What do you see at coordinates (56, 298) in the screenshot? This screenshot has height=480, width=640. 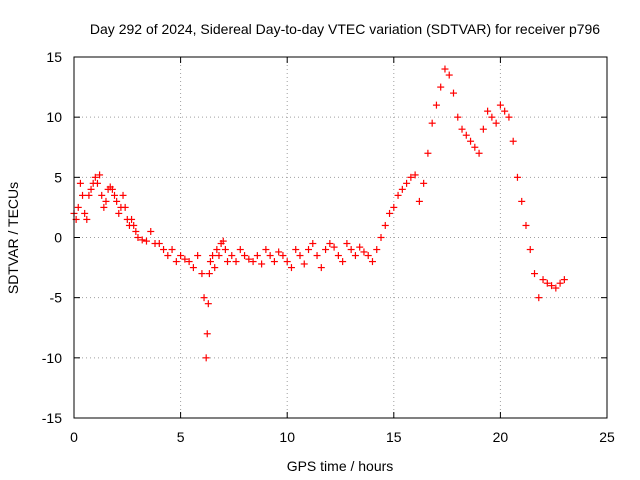 I see `y-tick-label: -5` at bounding box center [56, 298].